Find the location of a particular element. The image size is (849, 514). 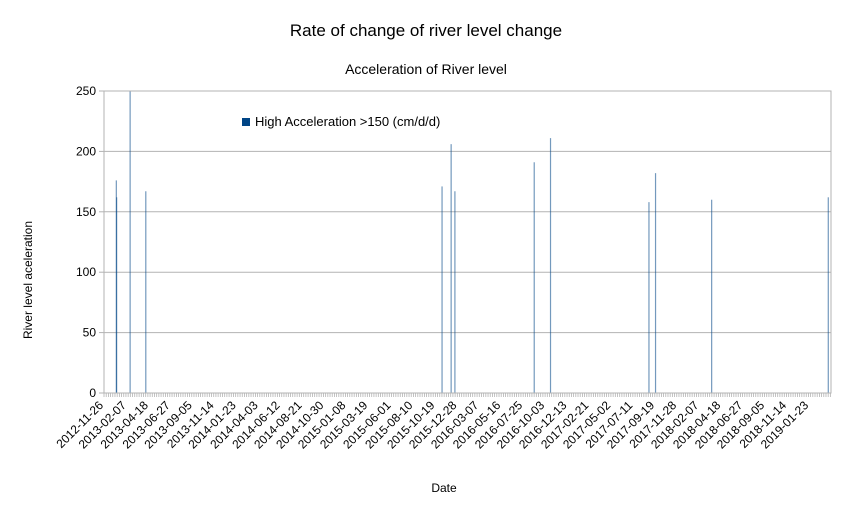

y-tick-label: 200 is located at coordinates (86, 151).